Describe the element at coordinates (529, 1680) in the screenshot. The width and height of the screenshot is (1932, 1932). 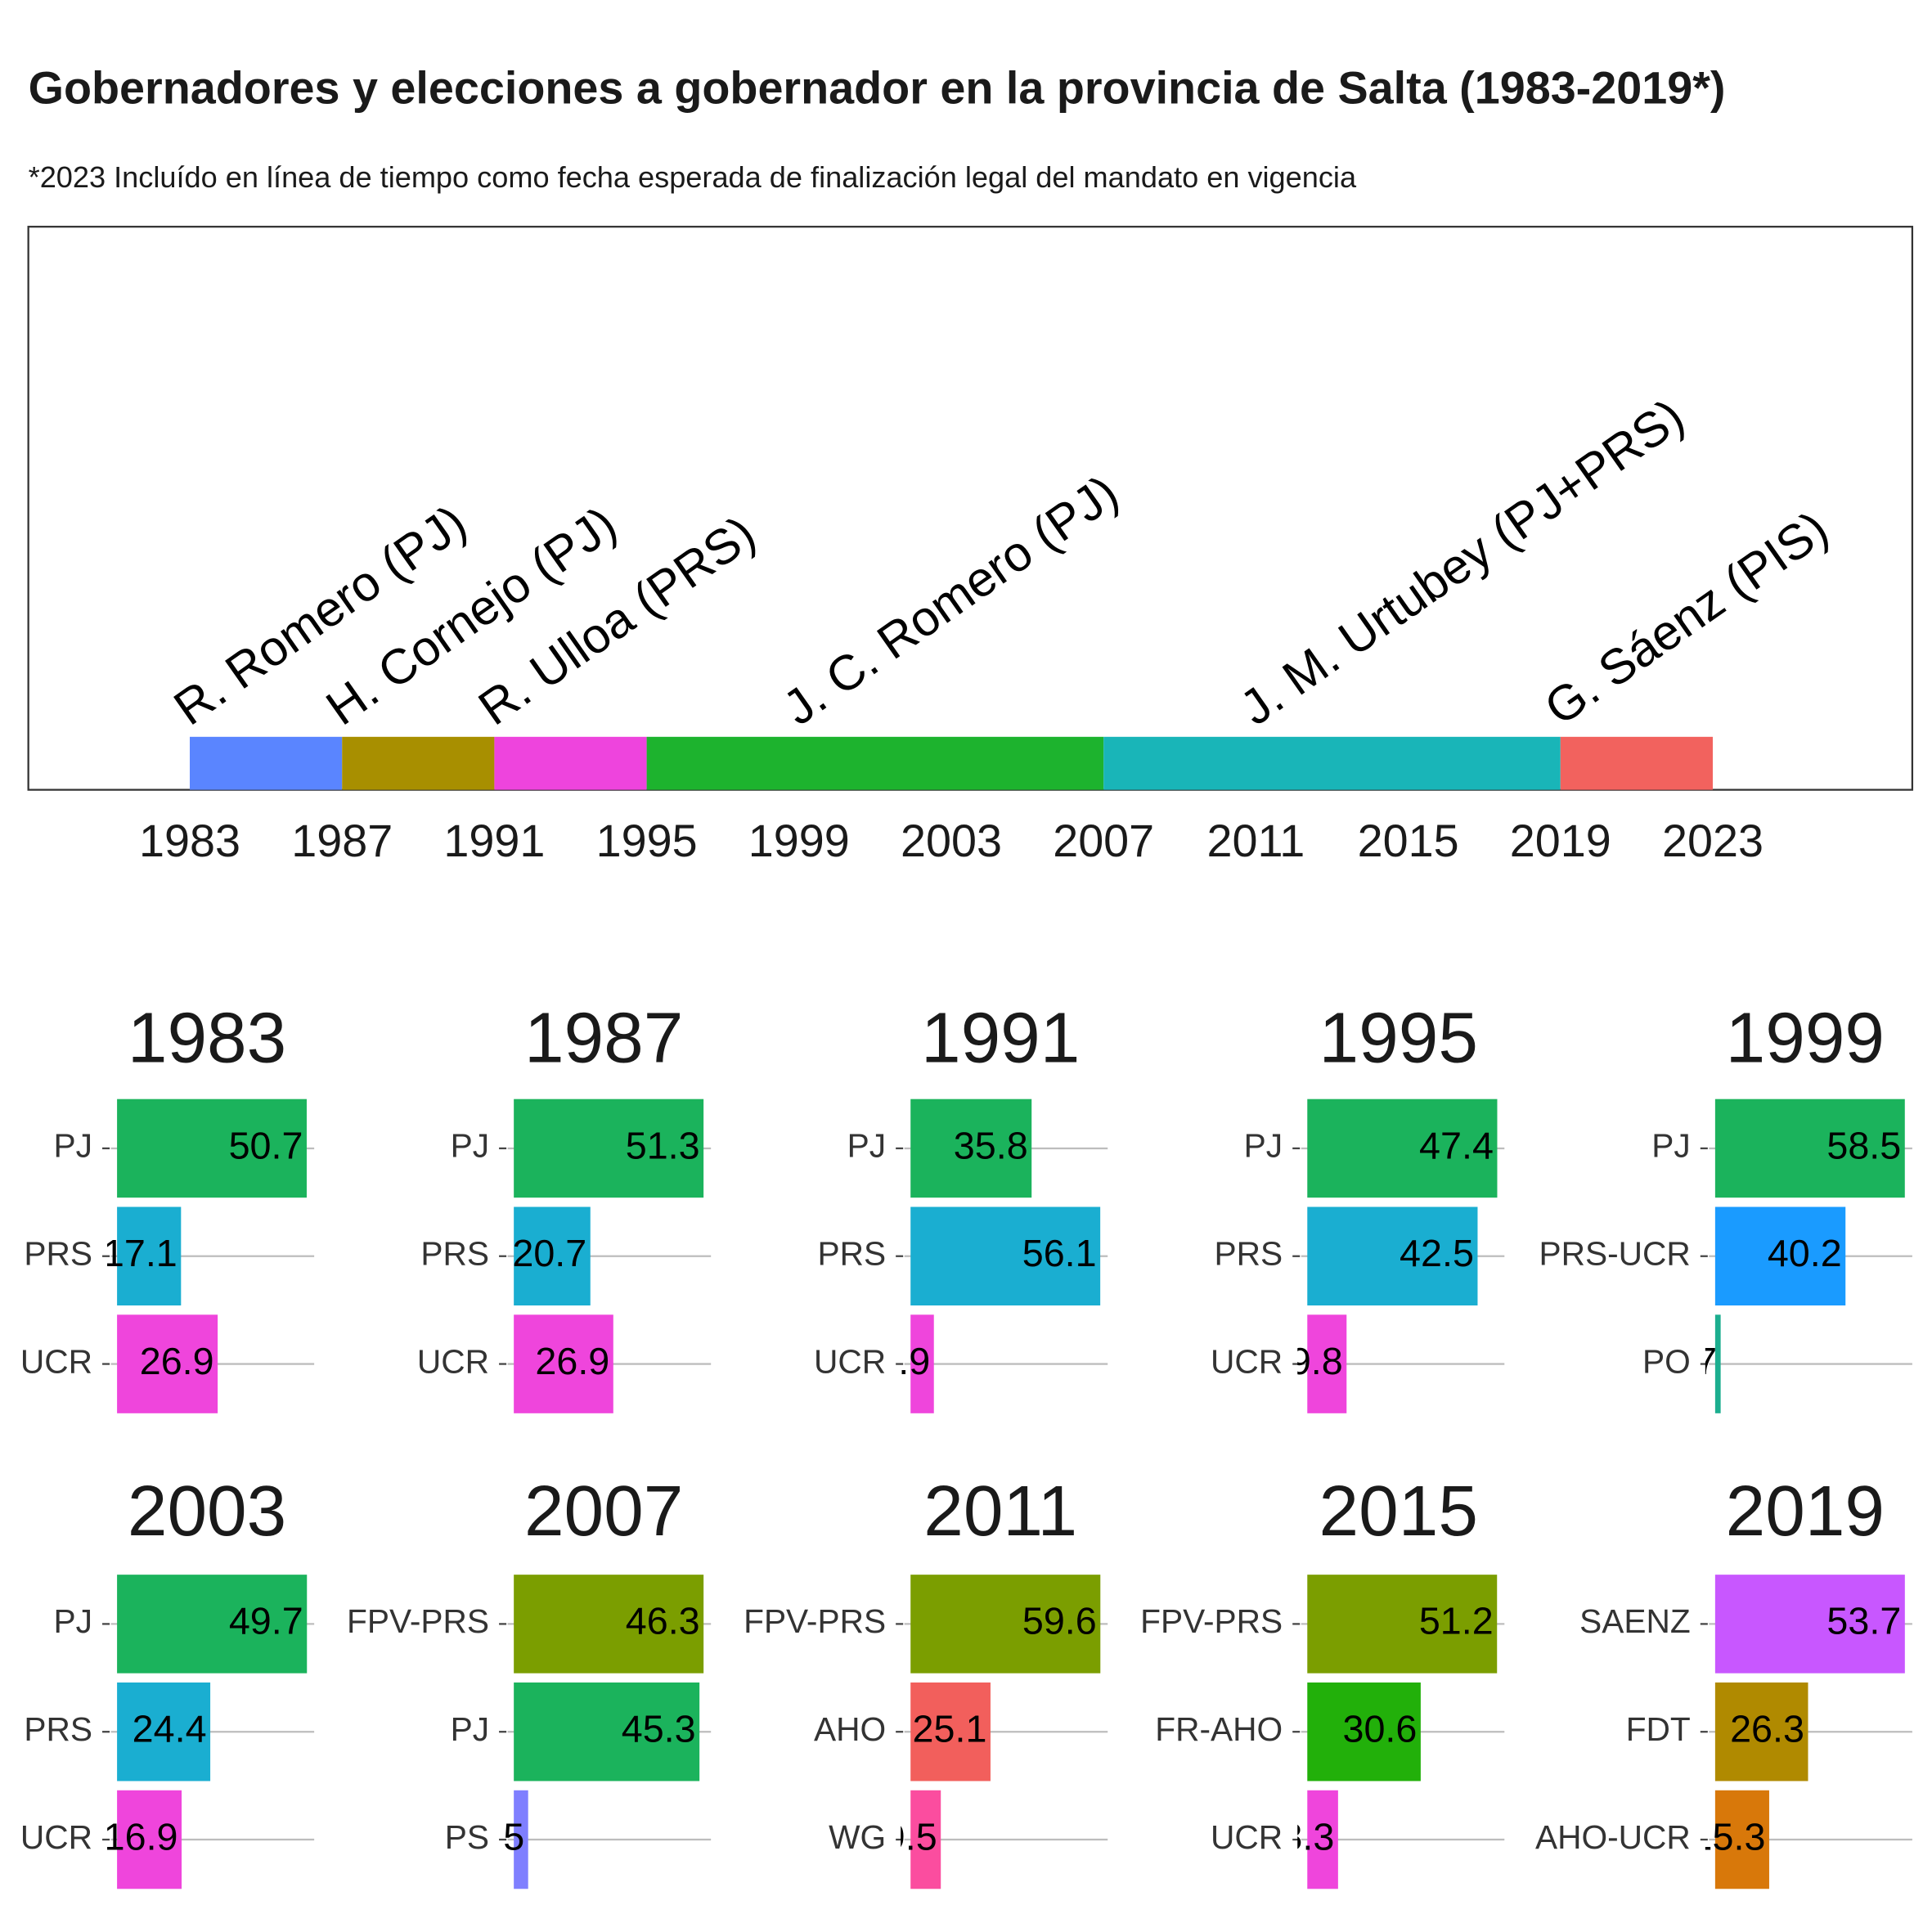
I see `small-multiple: 2007 FPV-PRS 46.3 PJ 45.3 PS3.5` at that location.